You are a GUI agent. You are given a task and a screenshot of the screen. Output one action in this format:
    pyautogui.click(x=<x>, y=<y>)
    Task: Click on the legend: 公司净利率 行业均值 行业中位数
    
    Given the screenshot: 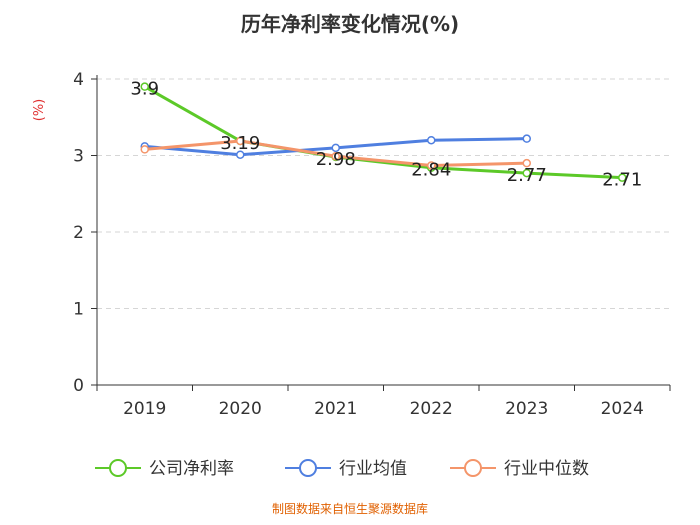 What is the action you would take?
    pyautogui.click(x=342, y=469)
    